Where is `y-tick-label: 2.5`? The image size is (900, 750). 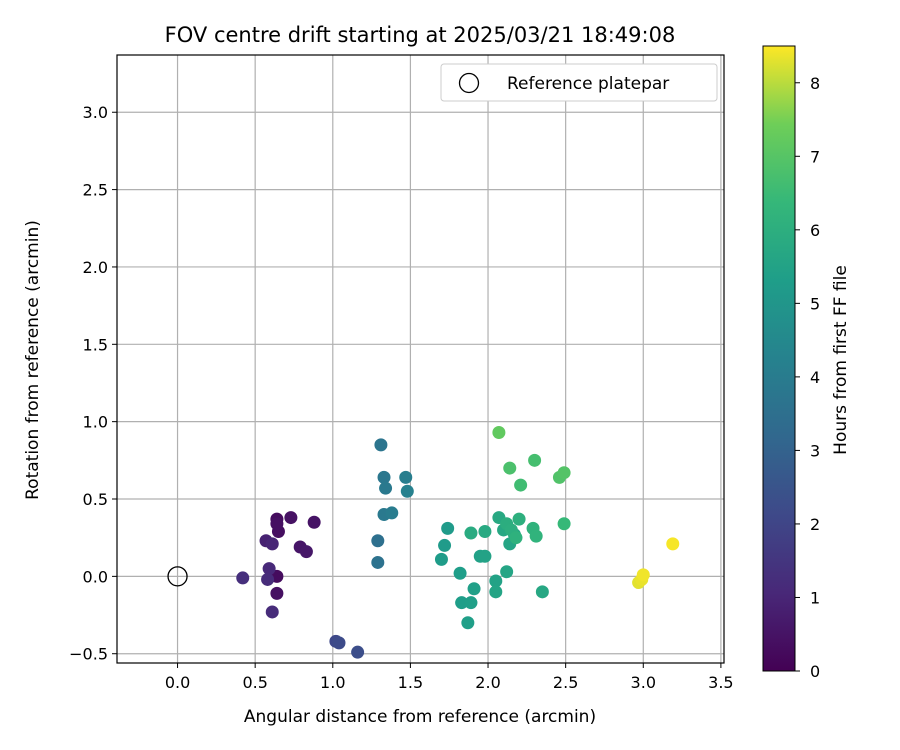 y-tick-label: 2.5 is located at coordinates (95, 190).